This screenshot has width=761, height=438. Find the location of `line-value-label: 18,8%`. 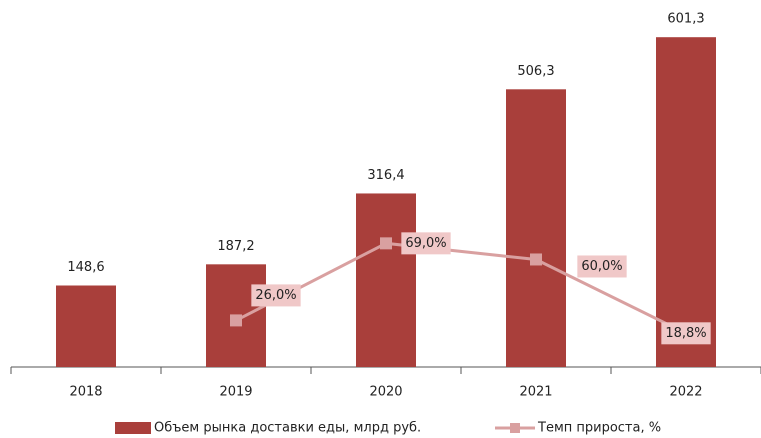

line-value-label: 18,8% is located at coordinates (685, 333).